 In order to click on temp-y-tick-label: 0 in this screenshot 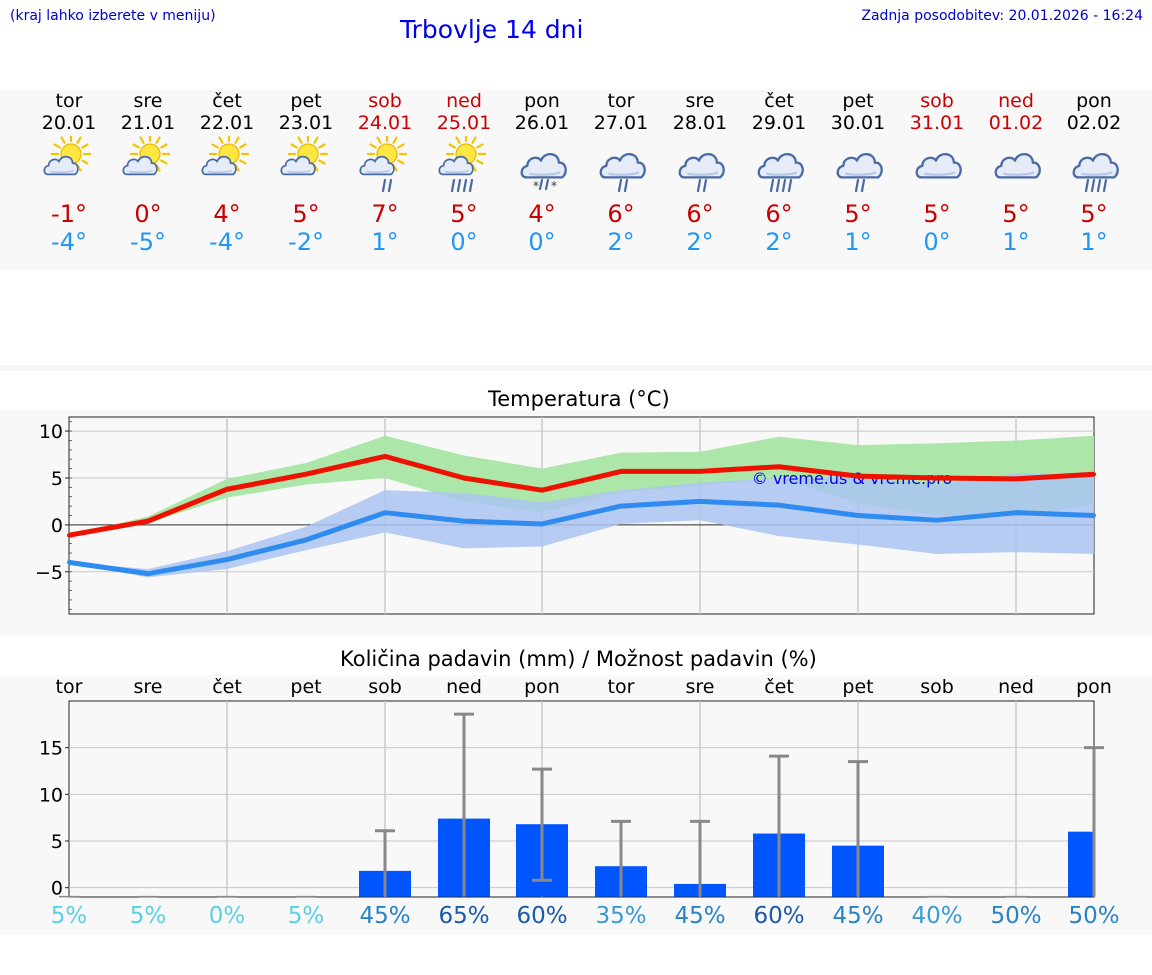, I will do `click(57, 526)`.